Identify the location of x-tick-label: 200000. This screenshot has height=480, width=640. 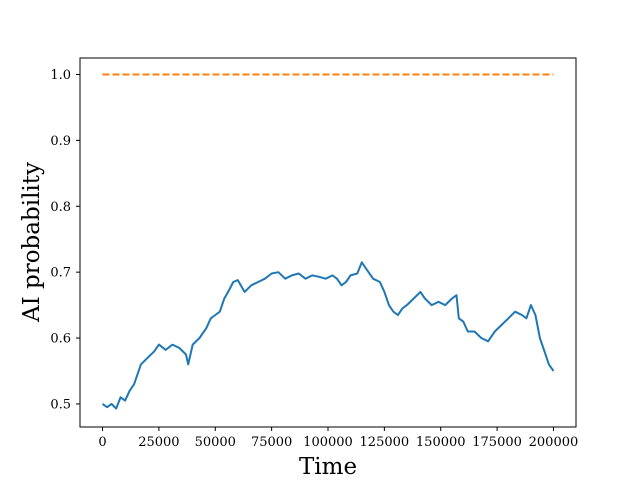
(554, 442).